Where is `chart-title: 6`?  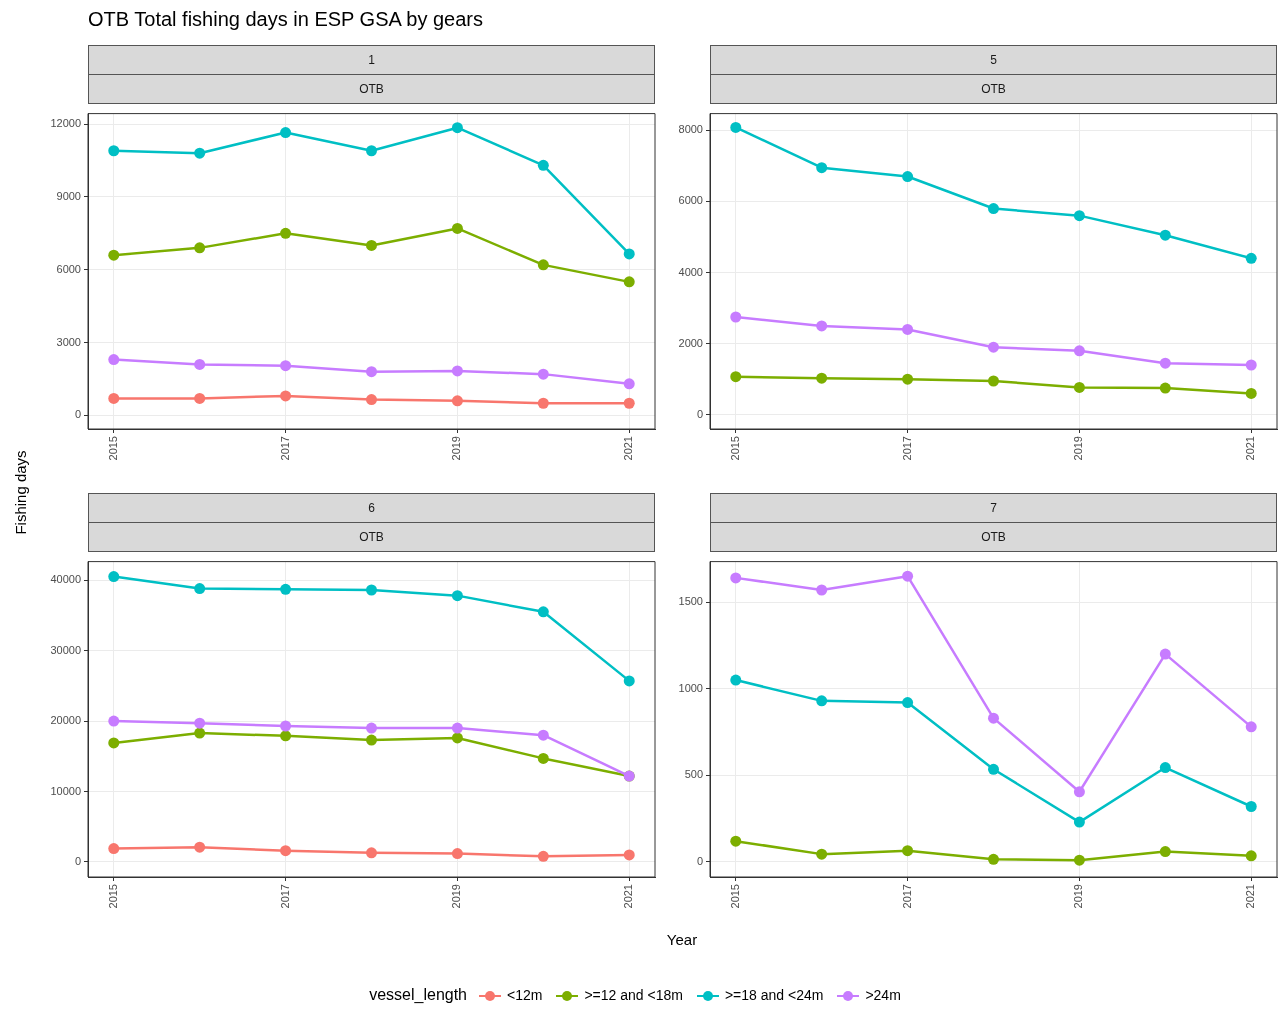
chart-title: 6 is located at coordinates (371, 508).